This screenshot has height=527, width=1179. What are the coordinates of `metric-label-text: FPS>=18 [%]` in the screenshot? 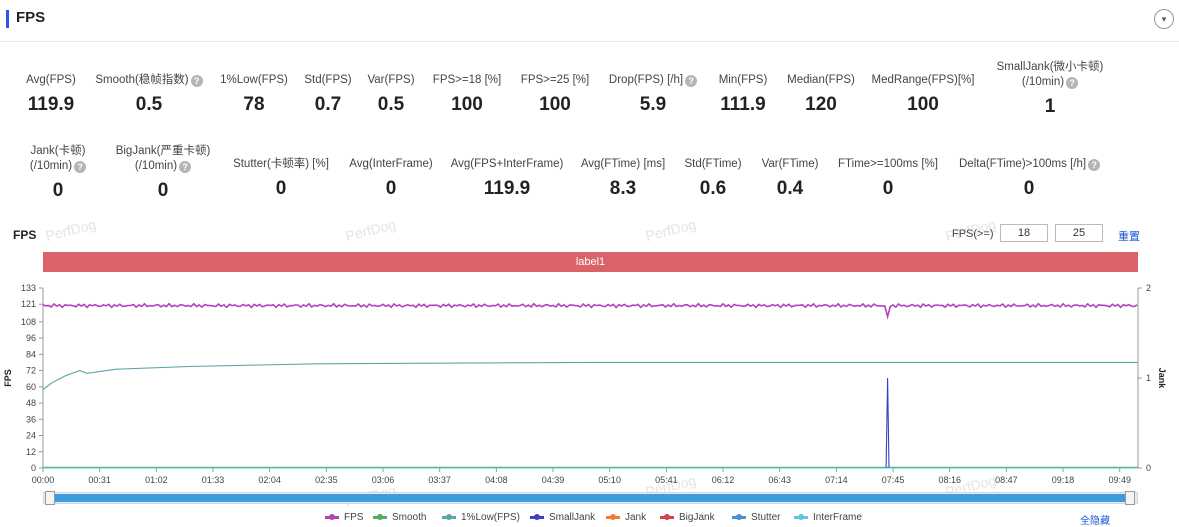 It's located at (467, 80).